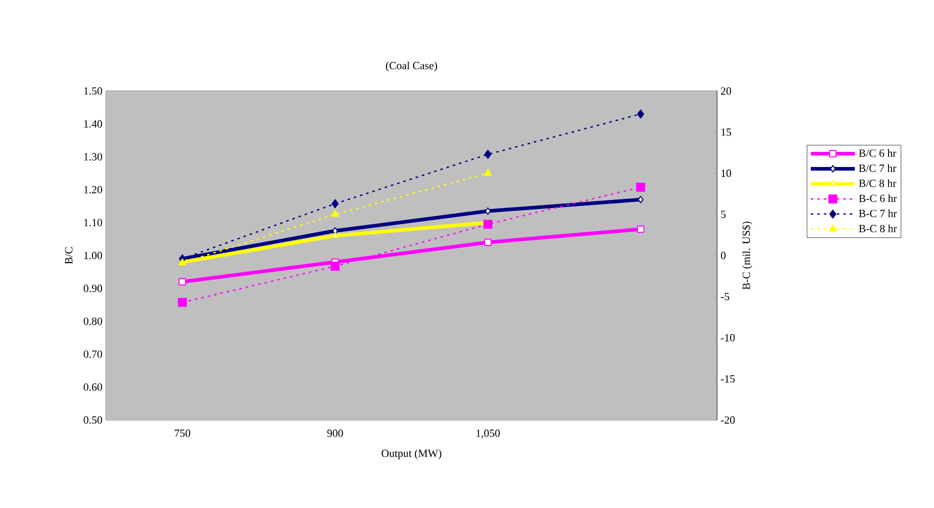  What do you see at coordinates (93, 354) in the screenshot?
I see `y-tick-label: 0.70` at bounding box center [93, 354].